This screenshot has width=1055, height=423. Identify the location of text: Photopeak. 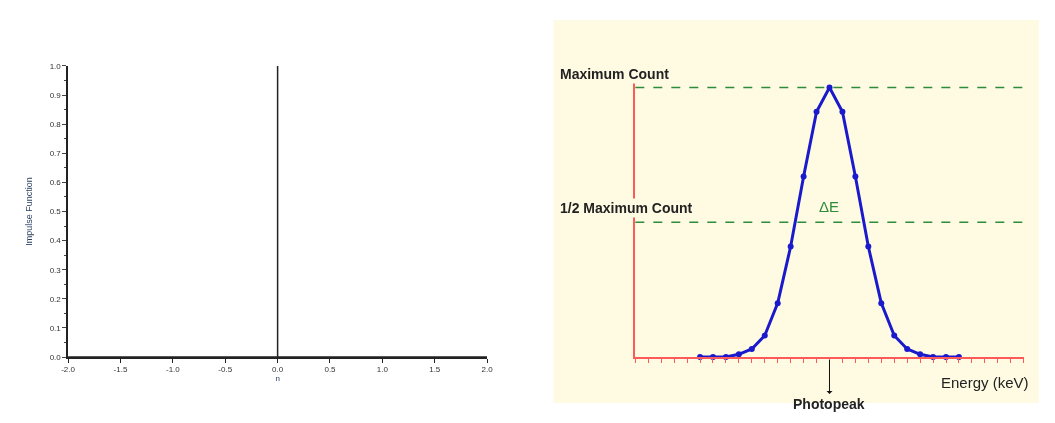
(829, 404).